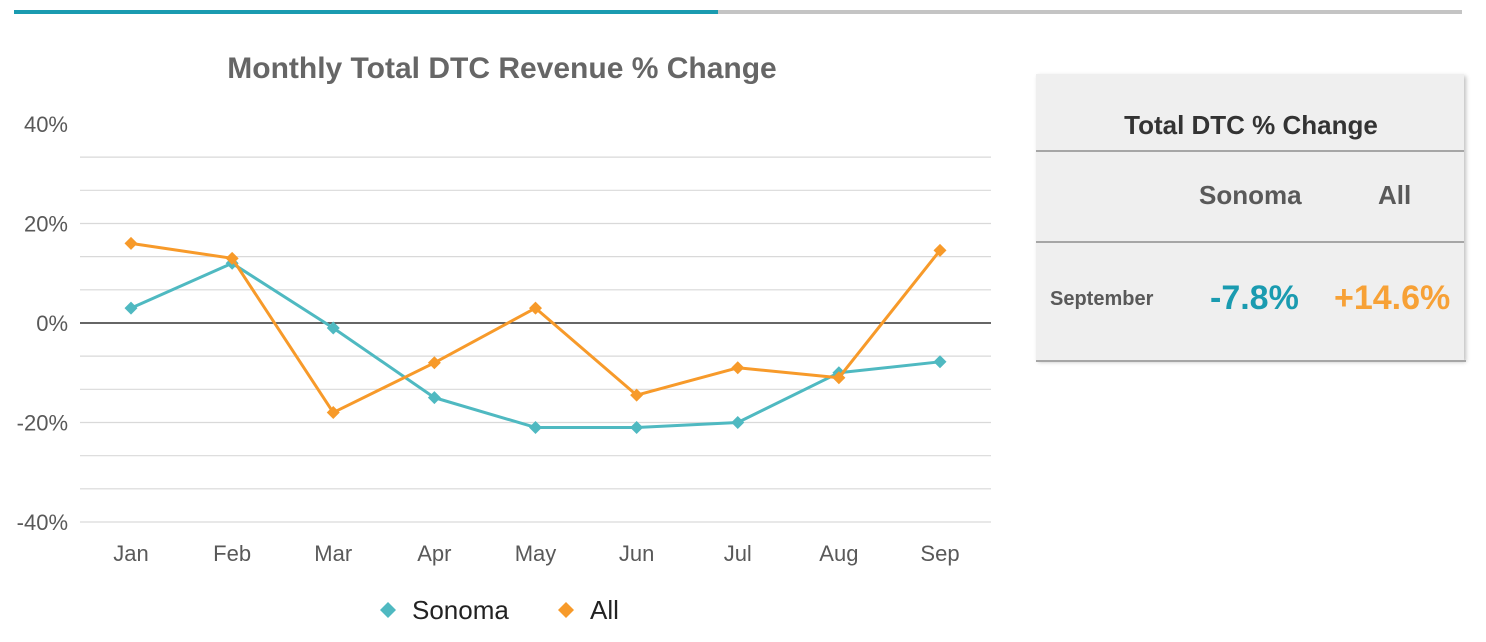  I want to click on column-header-all: All, so click(1395, 195).